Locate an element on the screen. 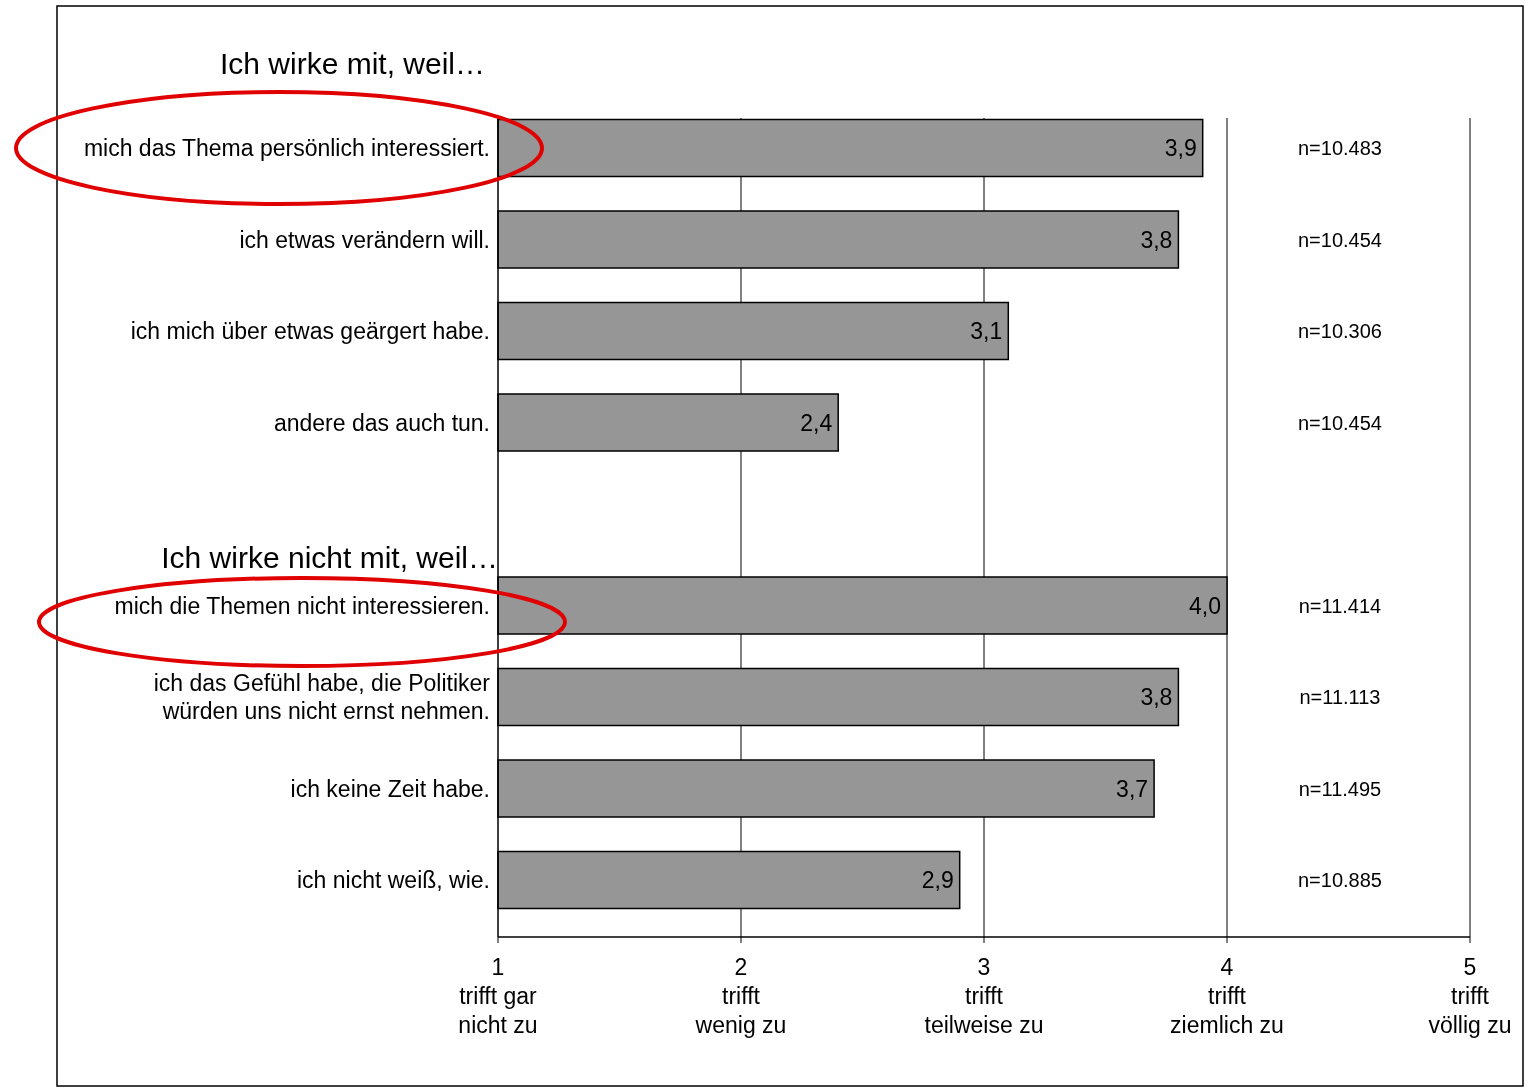 The height and width of the screenshot is (1089, 1529). data-label: 3,1 is located at coordinates (986, 331).